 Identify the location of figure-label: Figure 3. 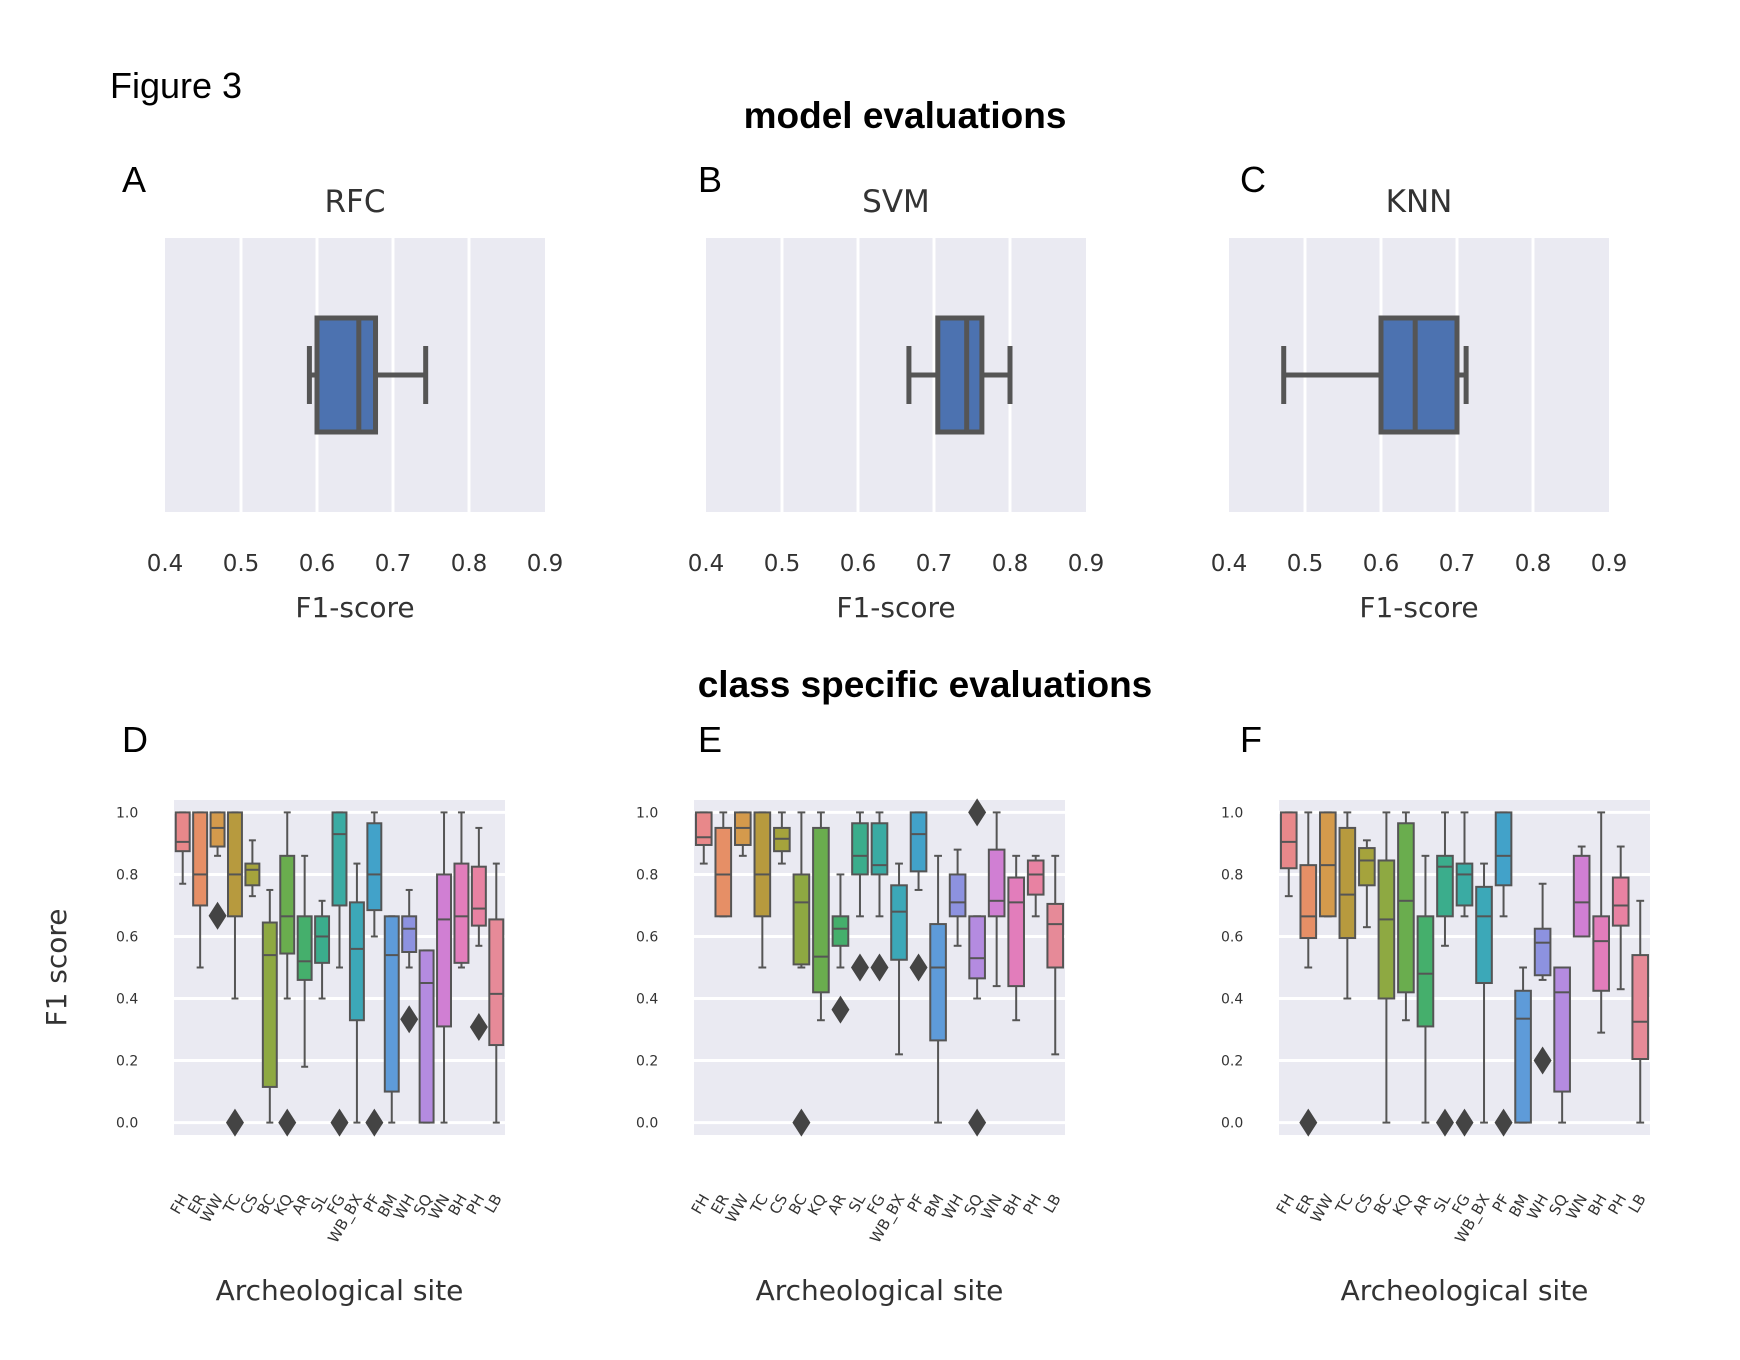
(176, 85).